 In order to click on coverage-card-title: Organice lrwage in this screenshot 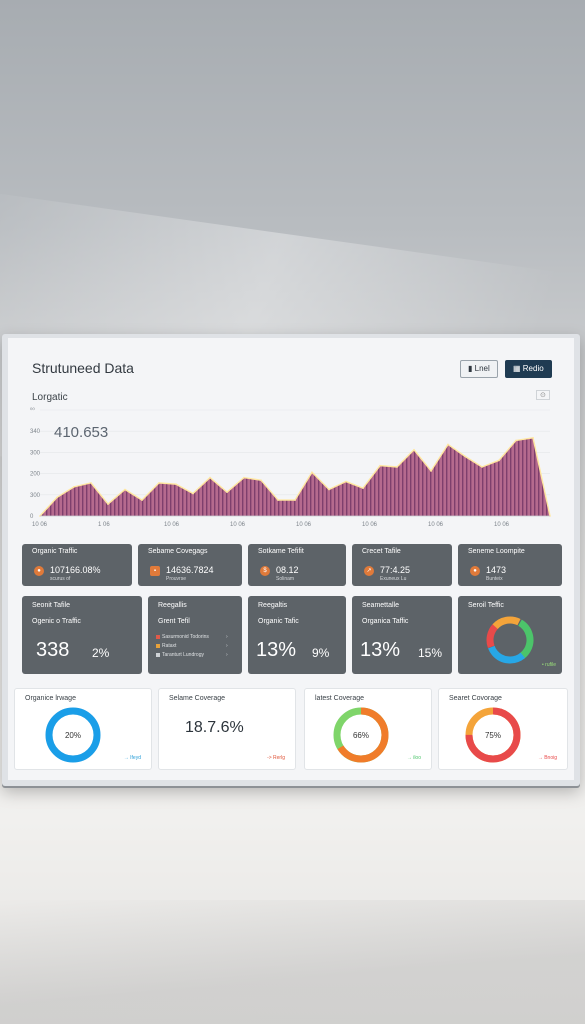, I will do `click(50, 698)`.